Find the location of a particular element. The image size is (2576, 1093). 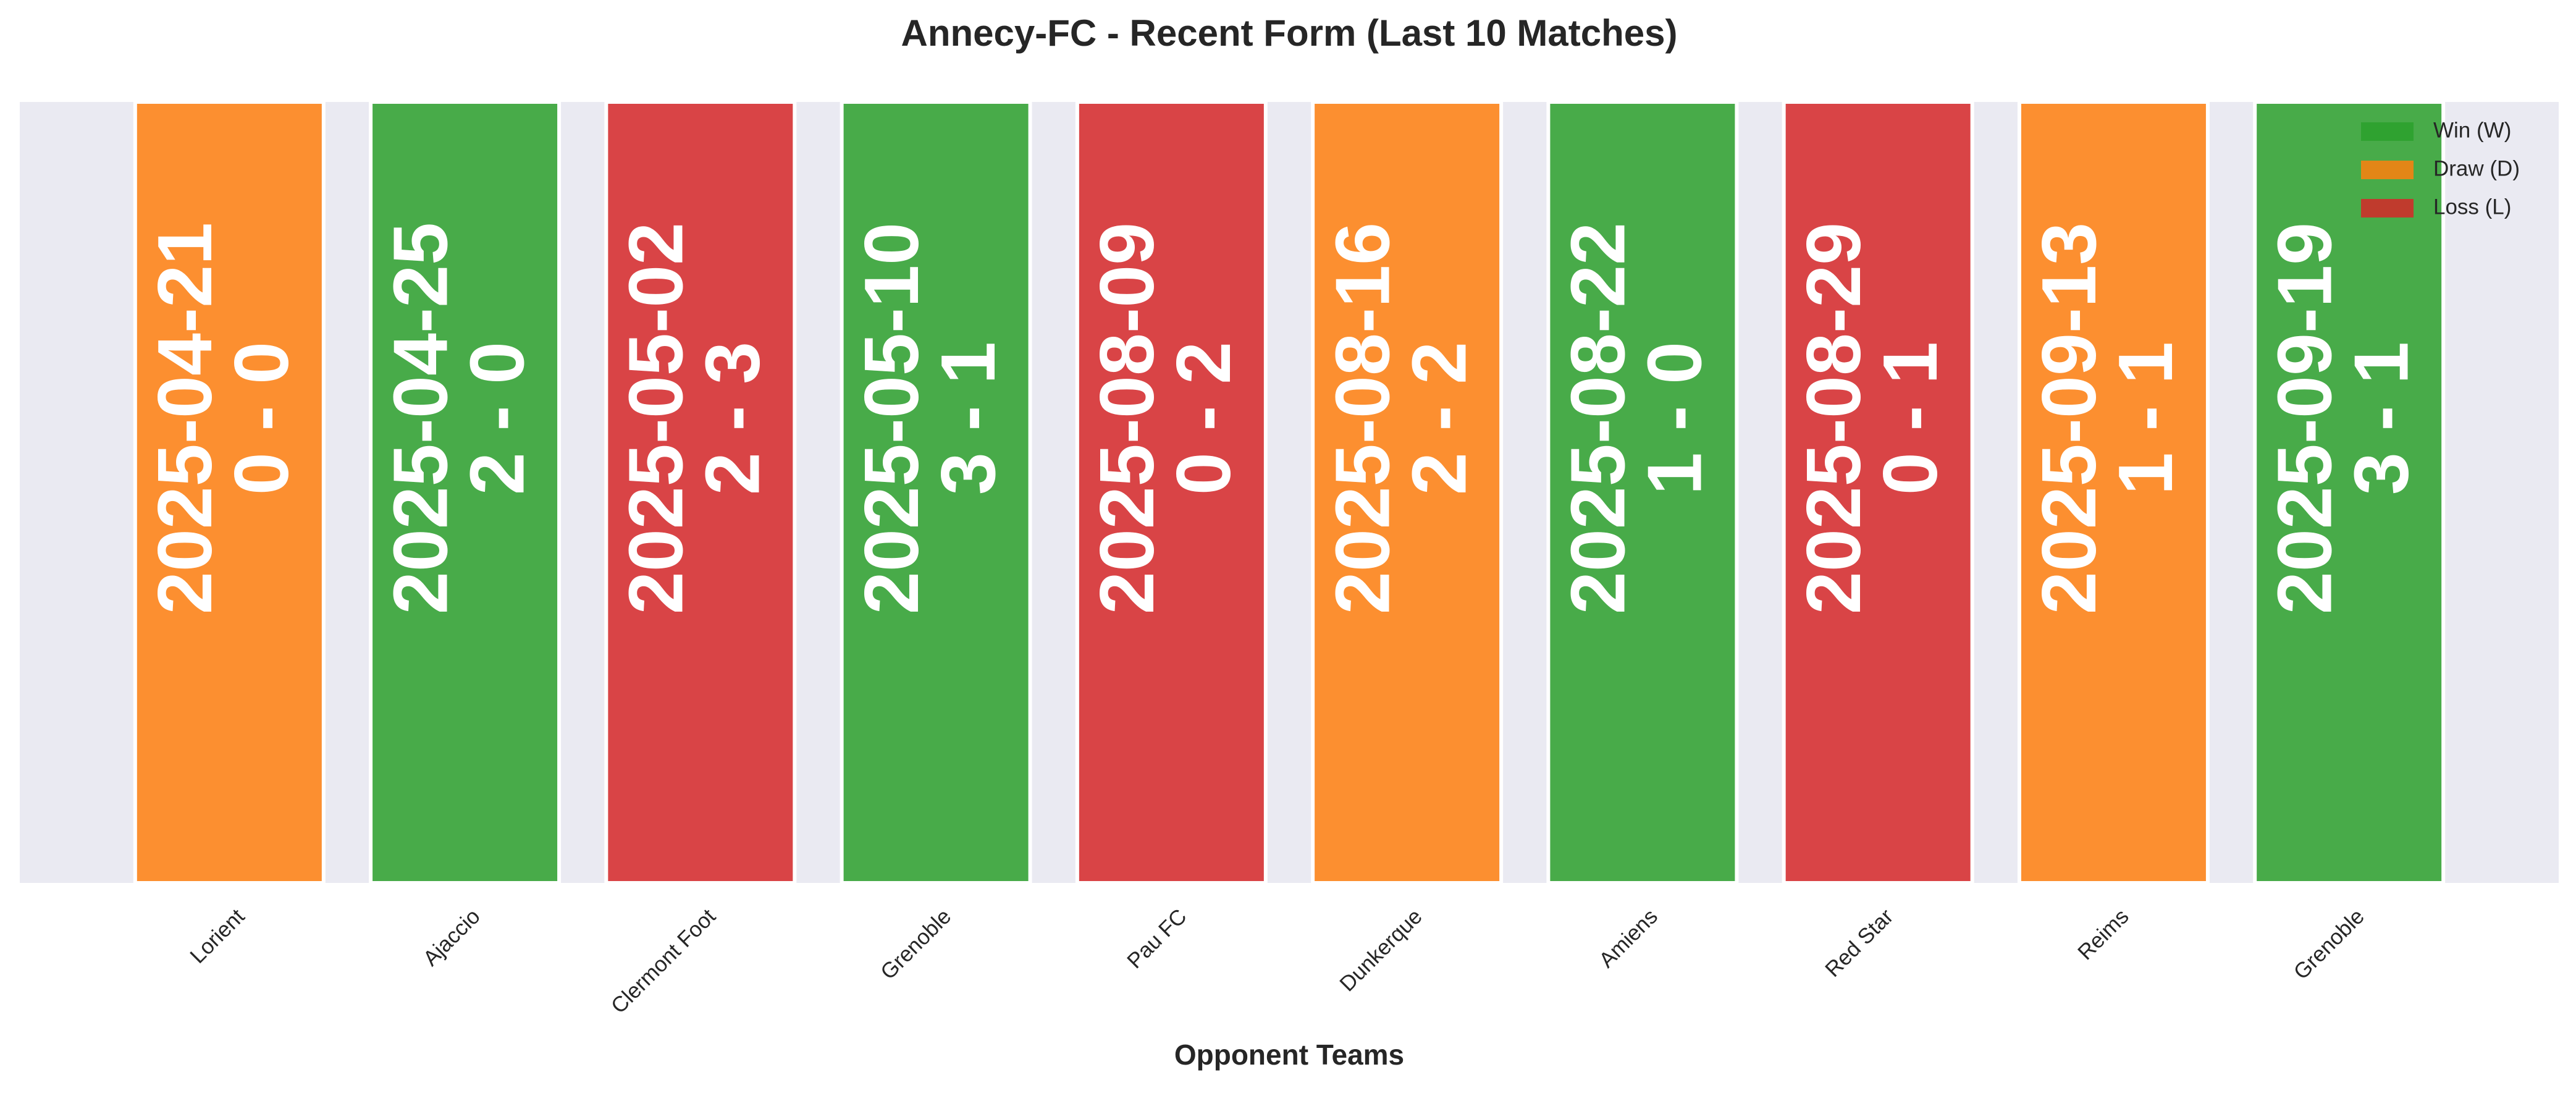

bar-date: 2025-08-22 is located at coordinates (1598, 418).